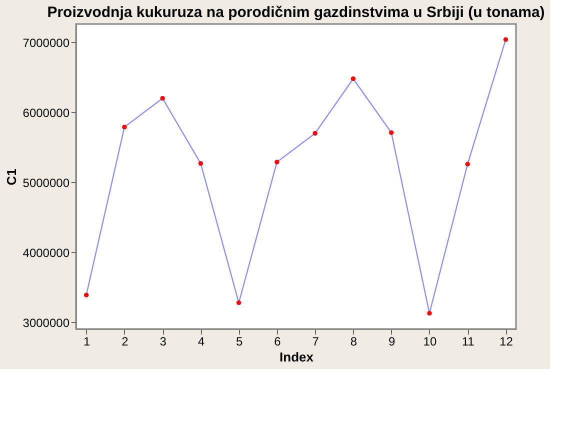 Image resolution: width=569 pixels, height=430 pixels. What do you see at coordinates (163, 341) in the screenshot?
I see `x-tick-label: 3` at bounding box center [163, 341].